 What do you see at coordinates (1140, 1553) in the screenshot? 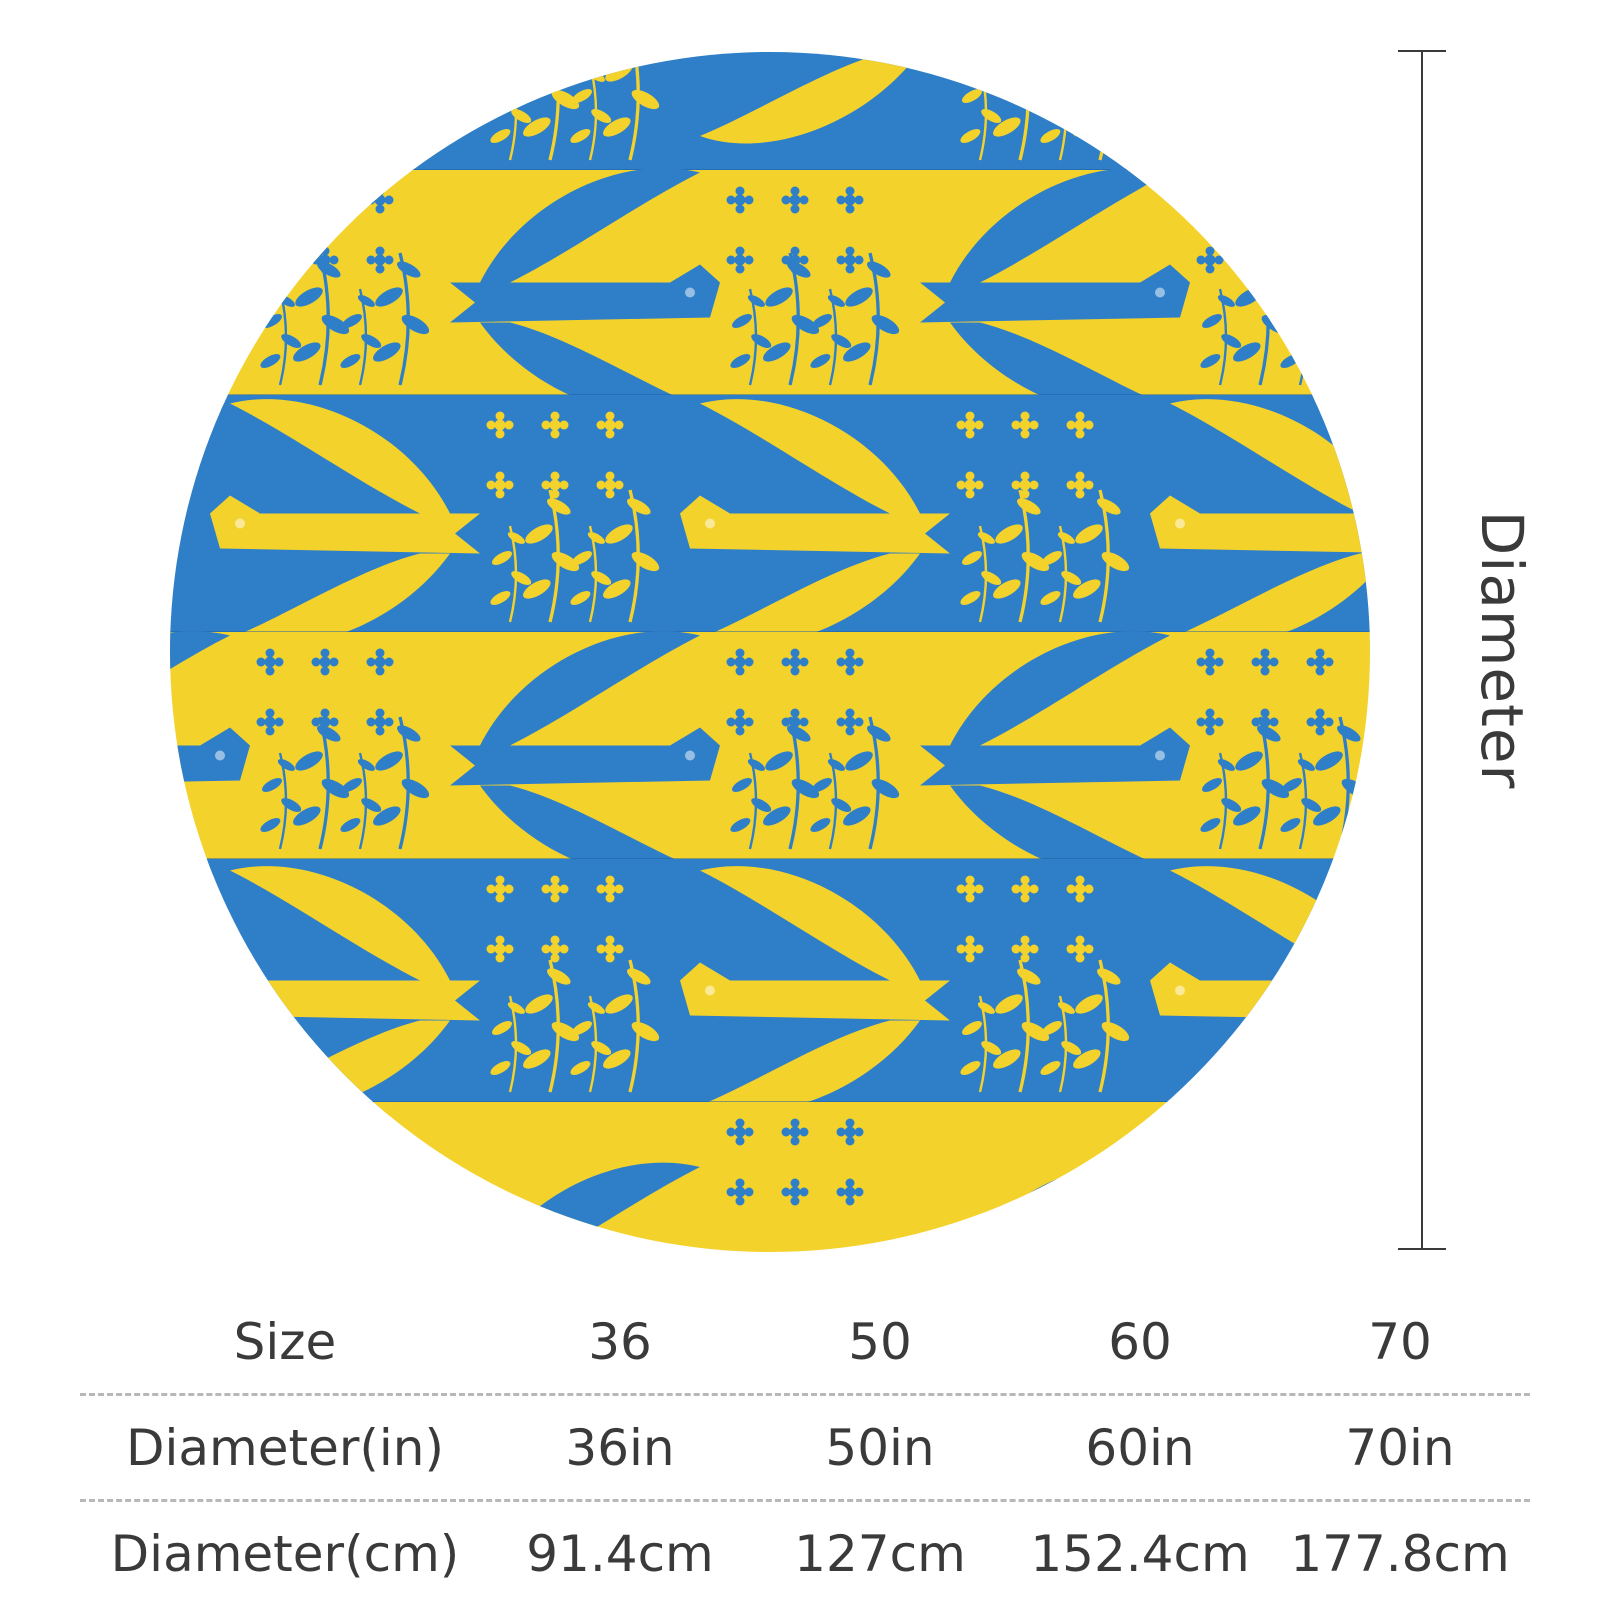
I see `diameter-cm-value: 152.4cm` at bounding box center [1140, 1553].